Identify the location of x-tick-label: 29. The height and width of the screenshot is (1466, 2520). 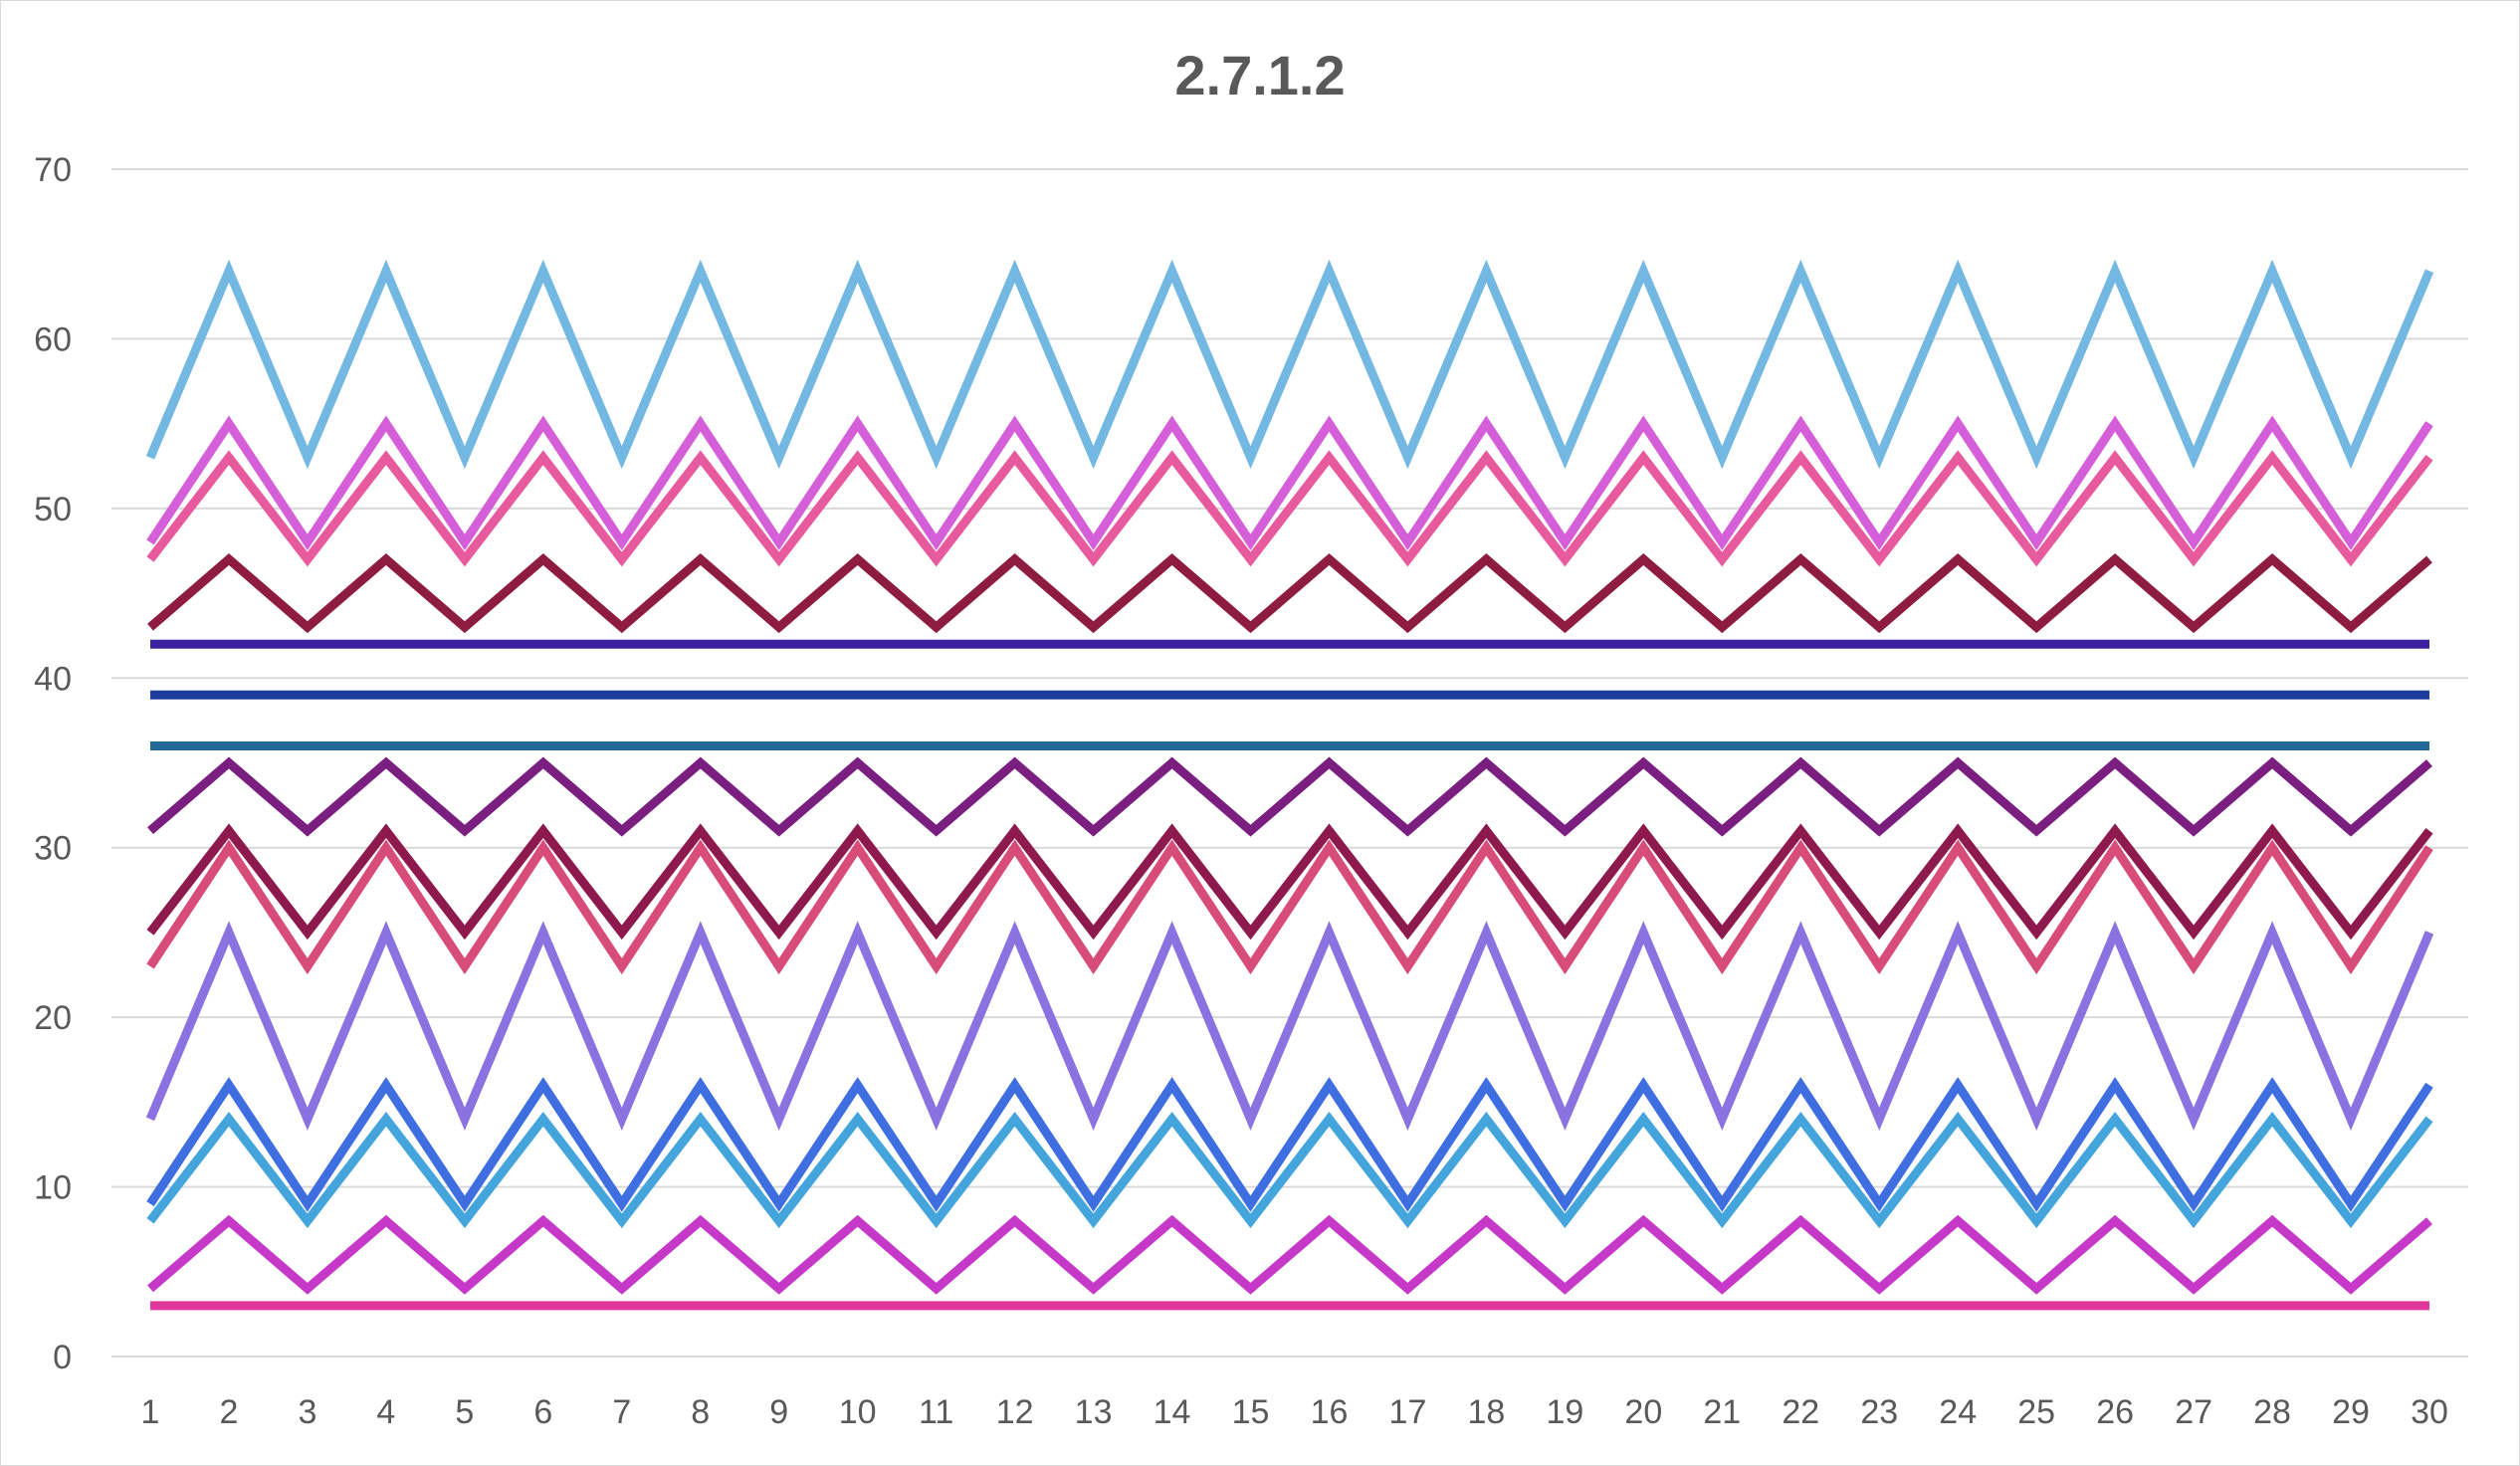
(2351, 1412).